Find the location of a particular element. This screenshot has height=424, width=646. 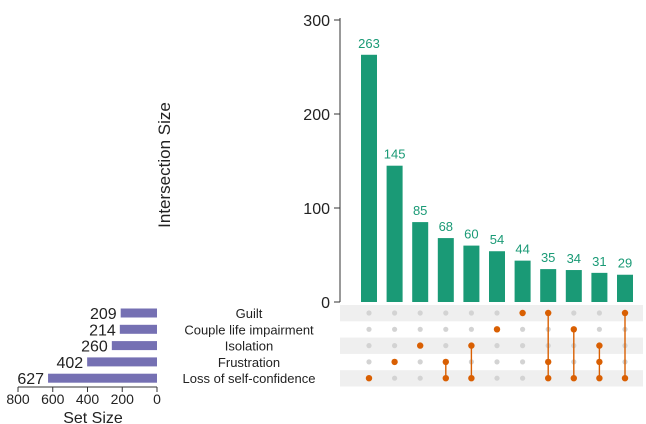

intersection-value-label: 31 is located at coordinates (599, 261).